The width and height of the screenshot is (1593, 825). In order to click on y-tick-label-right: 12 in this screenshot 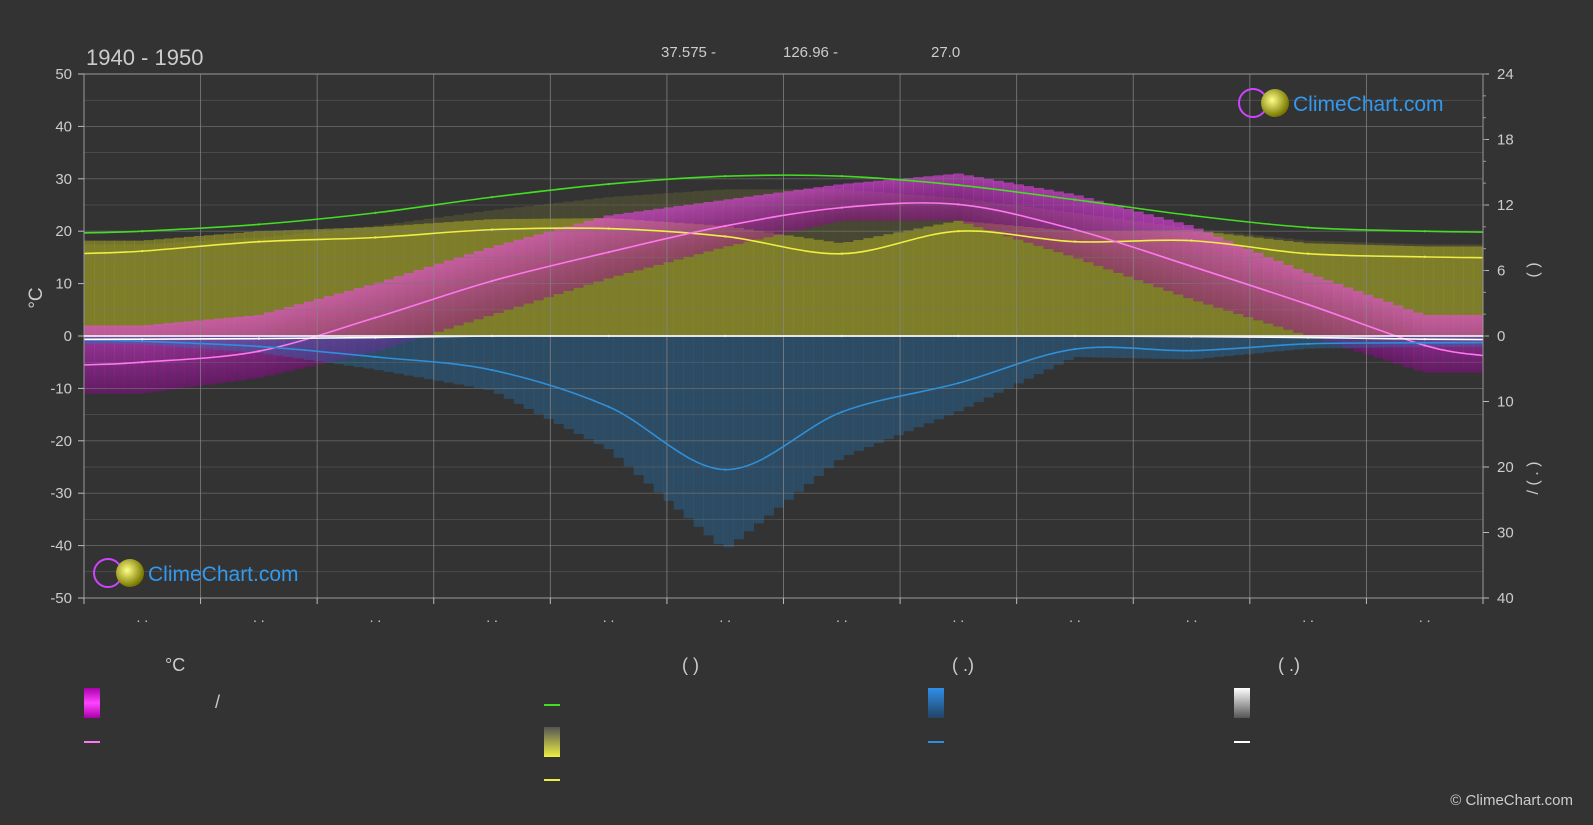, I will do `click(1505, 205)`.